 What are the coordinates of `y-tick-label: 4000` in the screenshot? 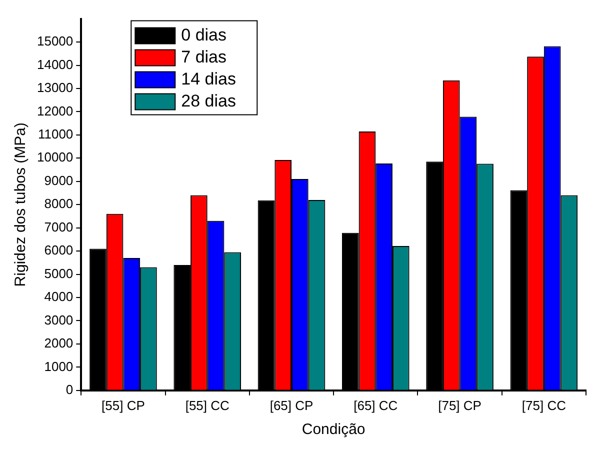 It's located at (59, 296).